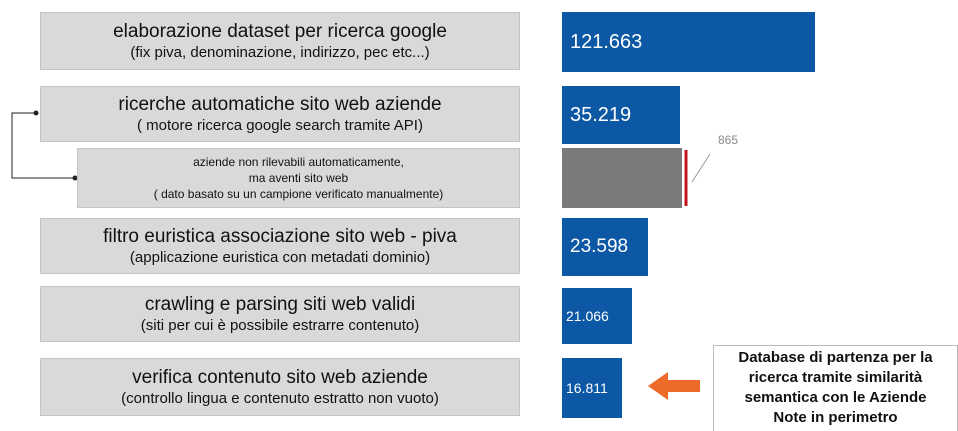 Image resolution: width=958 pixels, height=431 pixels. Describe the element at coordinates (601, 114) in the screenshot. I see `value: 35.219` at that location.